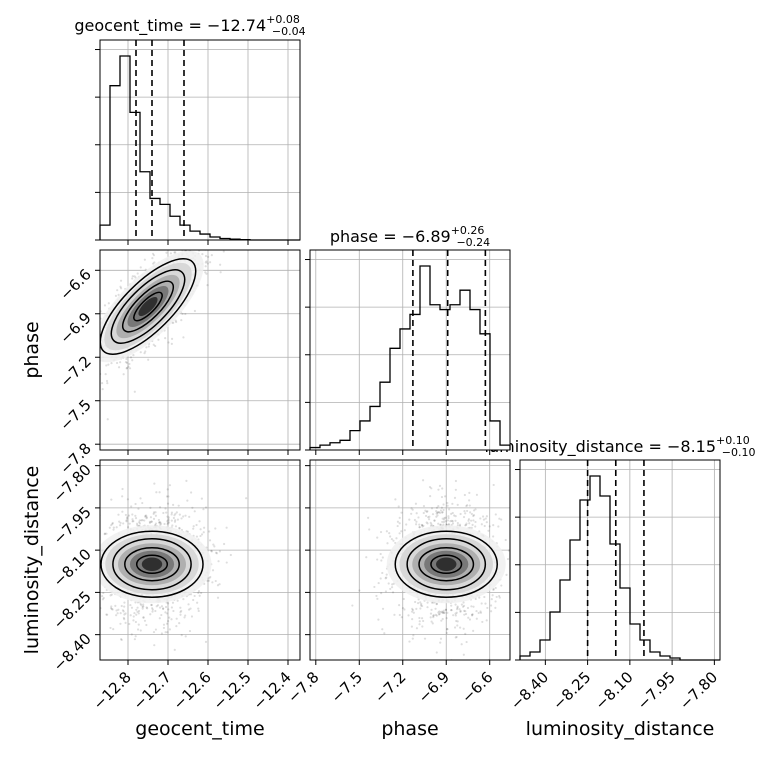 Image resolution: width=760 pixels, height=760 pixels. I want to click on density-layer, so click(156, 335).